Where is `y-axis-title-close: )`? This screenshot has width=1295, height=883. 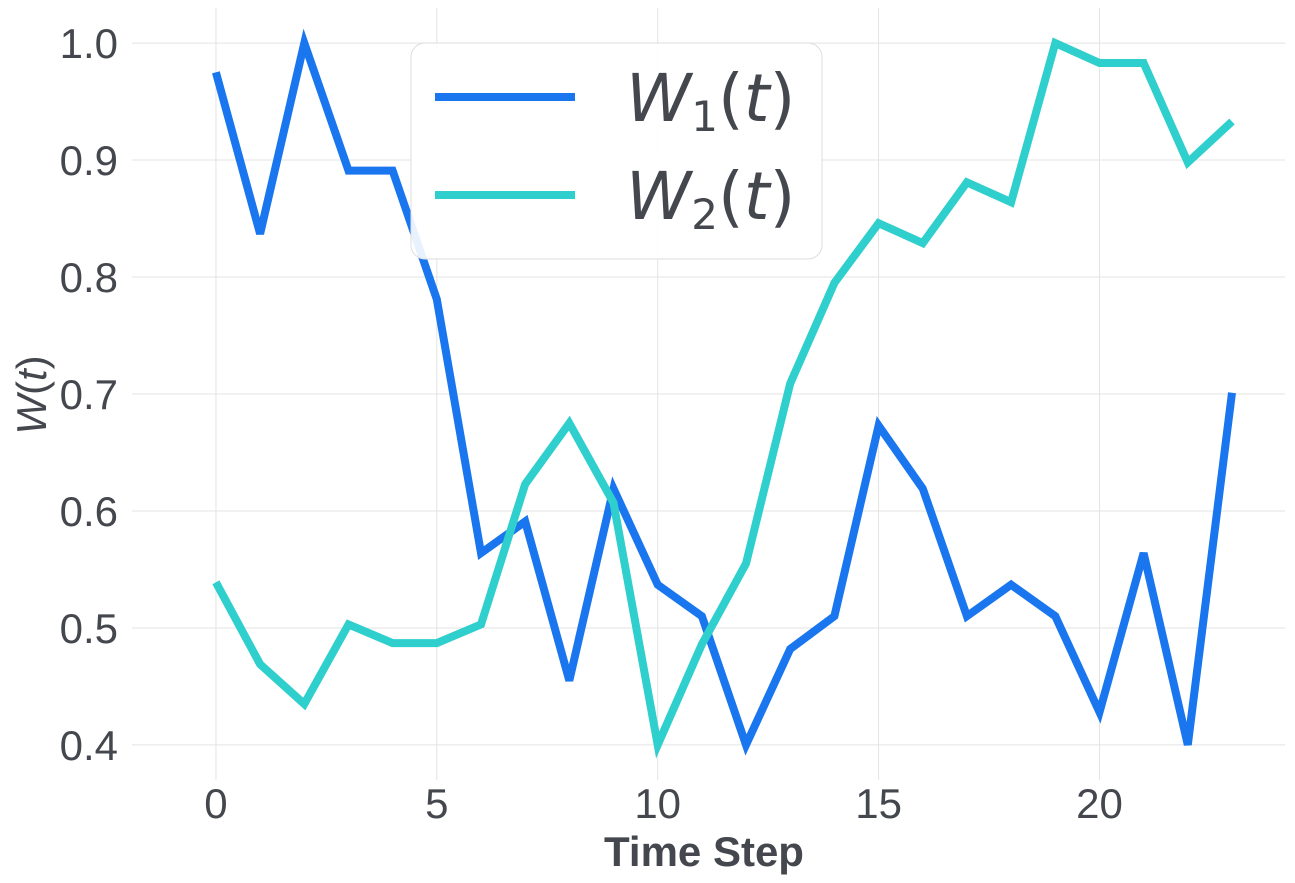 y-axis-title-close: ) is located at coordinates (31, 362).